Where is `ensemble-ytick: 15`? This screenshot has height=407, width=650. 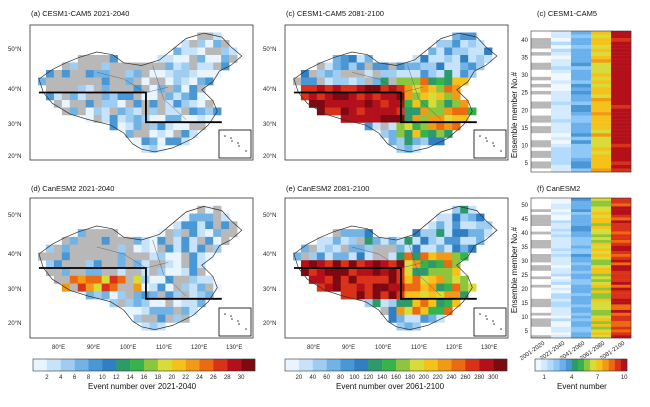 ensemble-ytick: 15 is located at coordinates (524, 304).